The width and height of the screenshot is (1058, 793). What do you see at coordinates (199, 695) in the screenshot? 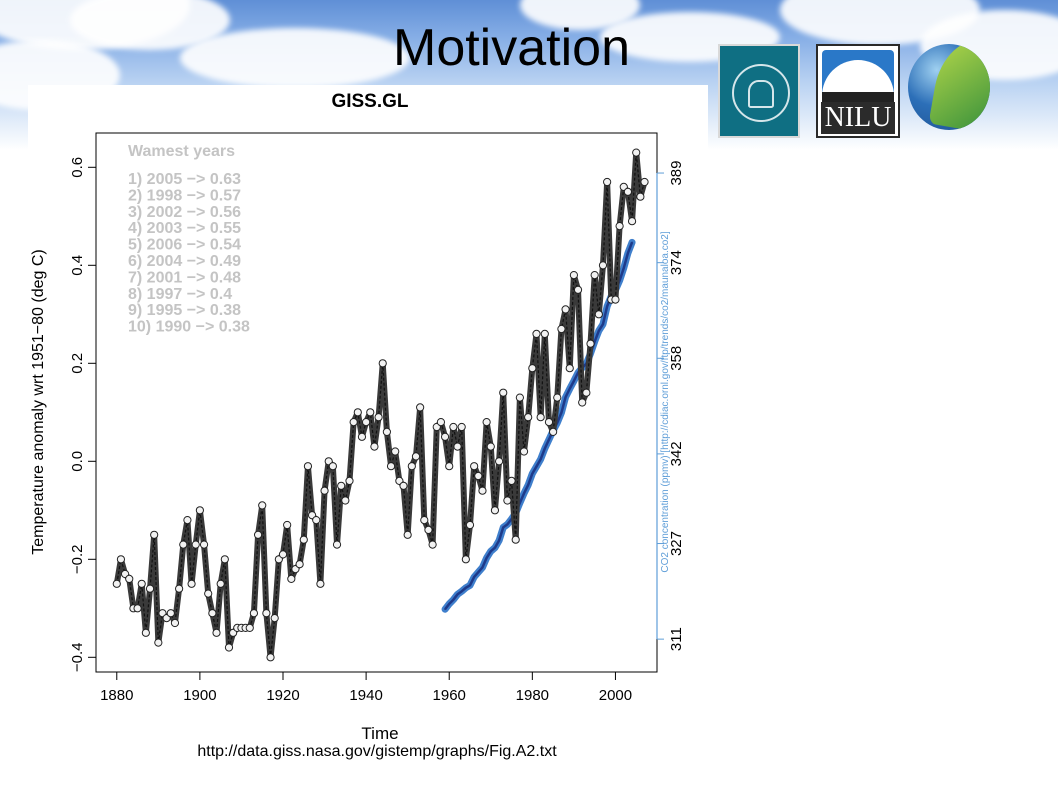
I see `x-tick-label: 1900` at bounding box center [199, 695].